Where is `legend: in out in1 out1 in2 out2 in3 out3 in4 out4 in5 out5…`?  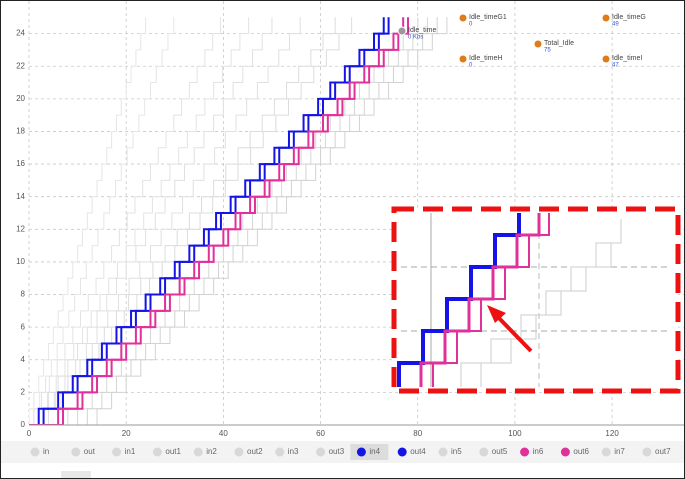
legend: in out in1 out1 in2 out2 in3 out3 in4 out4 in5 out5… is located at coordinates (350, 452).